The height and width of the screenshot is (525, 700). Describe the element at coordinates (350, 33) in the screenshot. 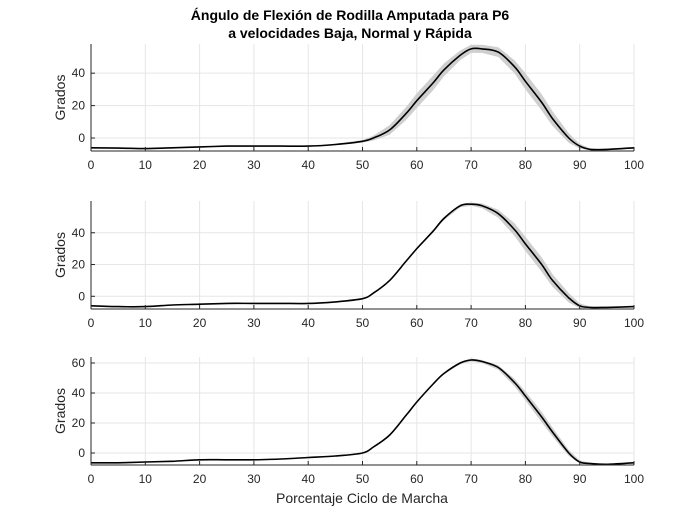

I see `chart-title-line2: a velocidades Baja, Normal y Rápida` at that location.